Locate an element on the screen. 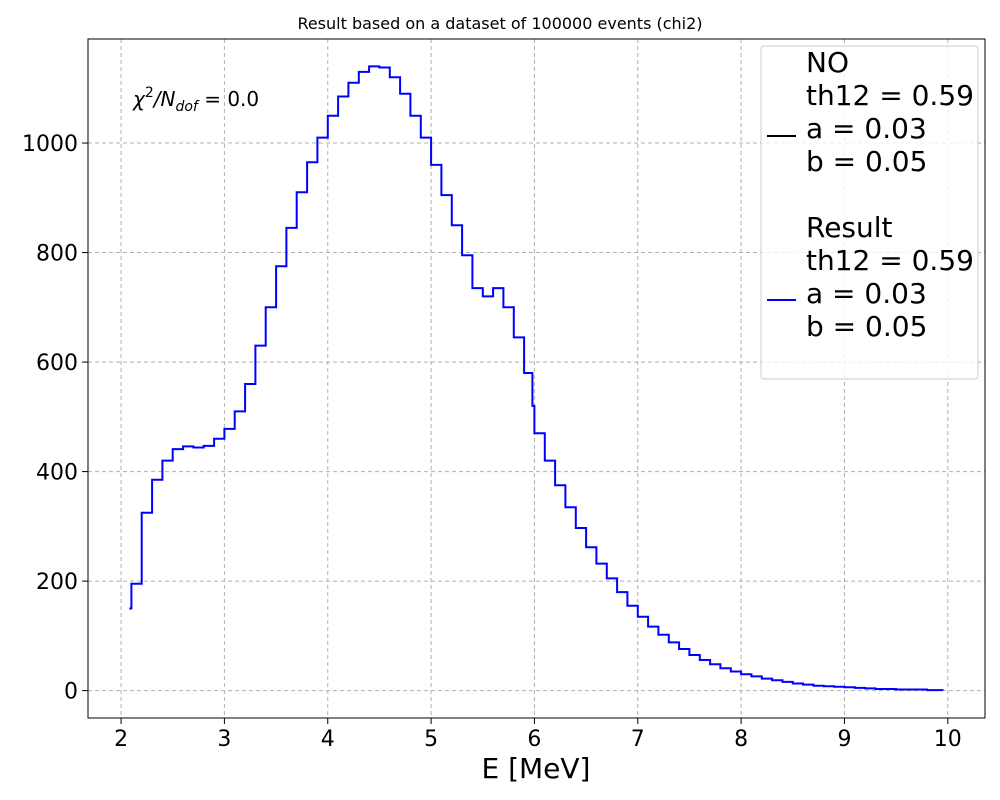 This screenshot has height=800, width=1000. legend-no-line-1: NO is located at coordinates (827, 62).